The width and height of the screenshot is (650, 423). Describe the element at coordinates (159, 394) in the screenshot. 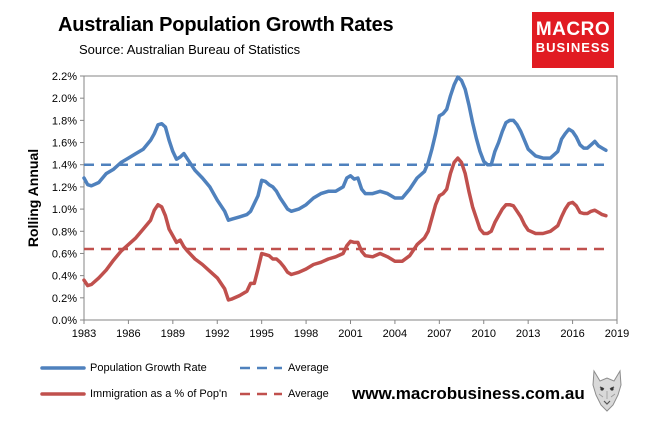

I see `legend-label-immigration: Immigration as a % of Pop'n` at that location.